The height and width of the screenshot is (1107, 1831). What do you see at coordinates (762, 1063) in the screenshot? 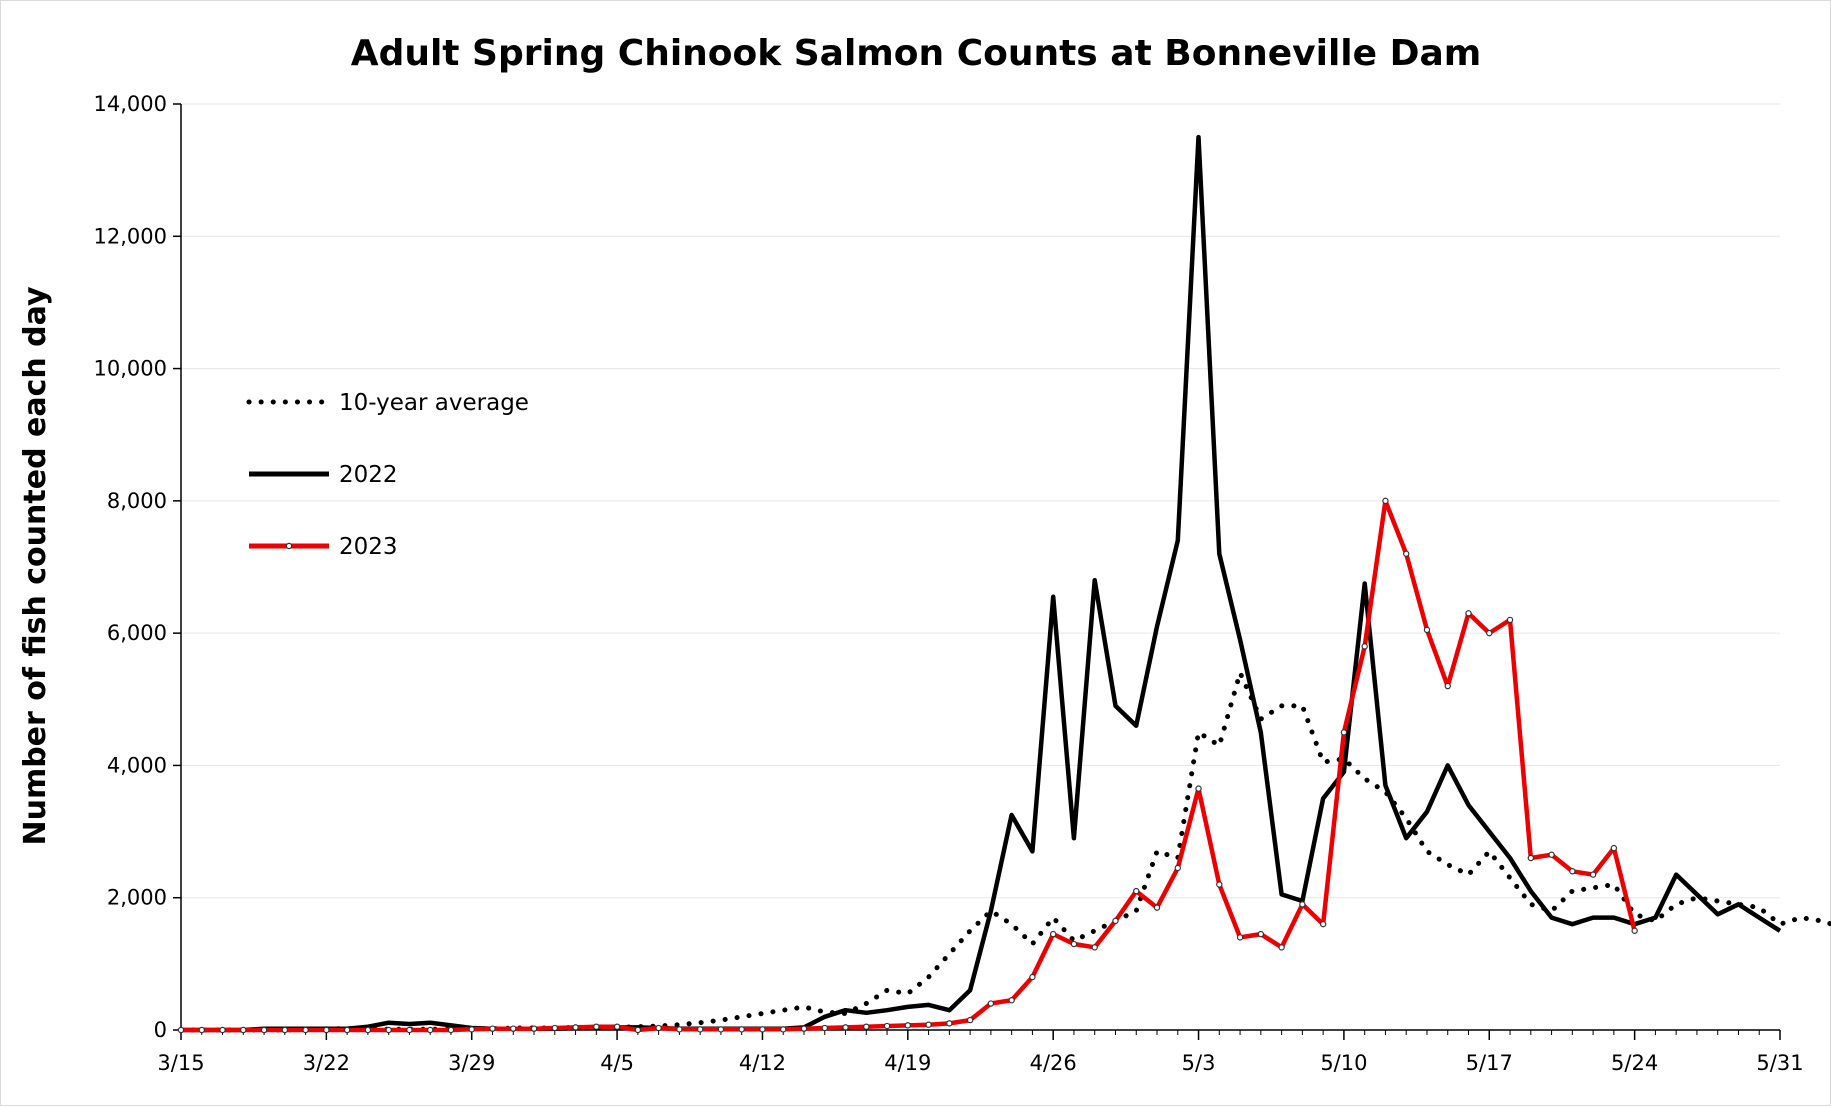
I see `x-tick-label: 4/12` at bounding box center [762, 1063].